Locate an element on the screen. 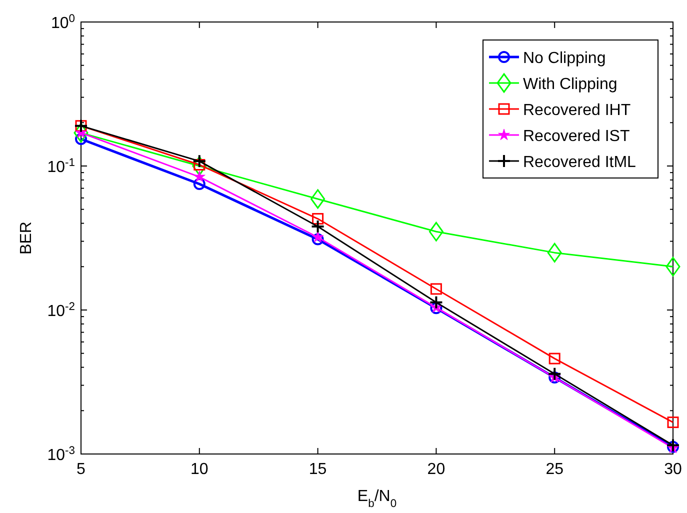 This screenshot has width=687, height=513. legend-label: Recovered IHT is located at coordinates (577, 110).